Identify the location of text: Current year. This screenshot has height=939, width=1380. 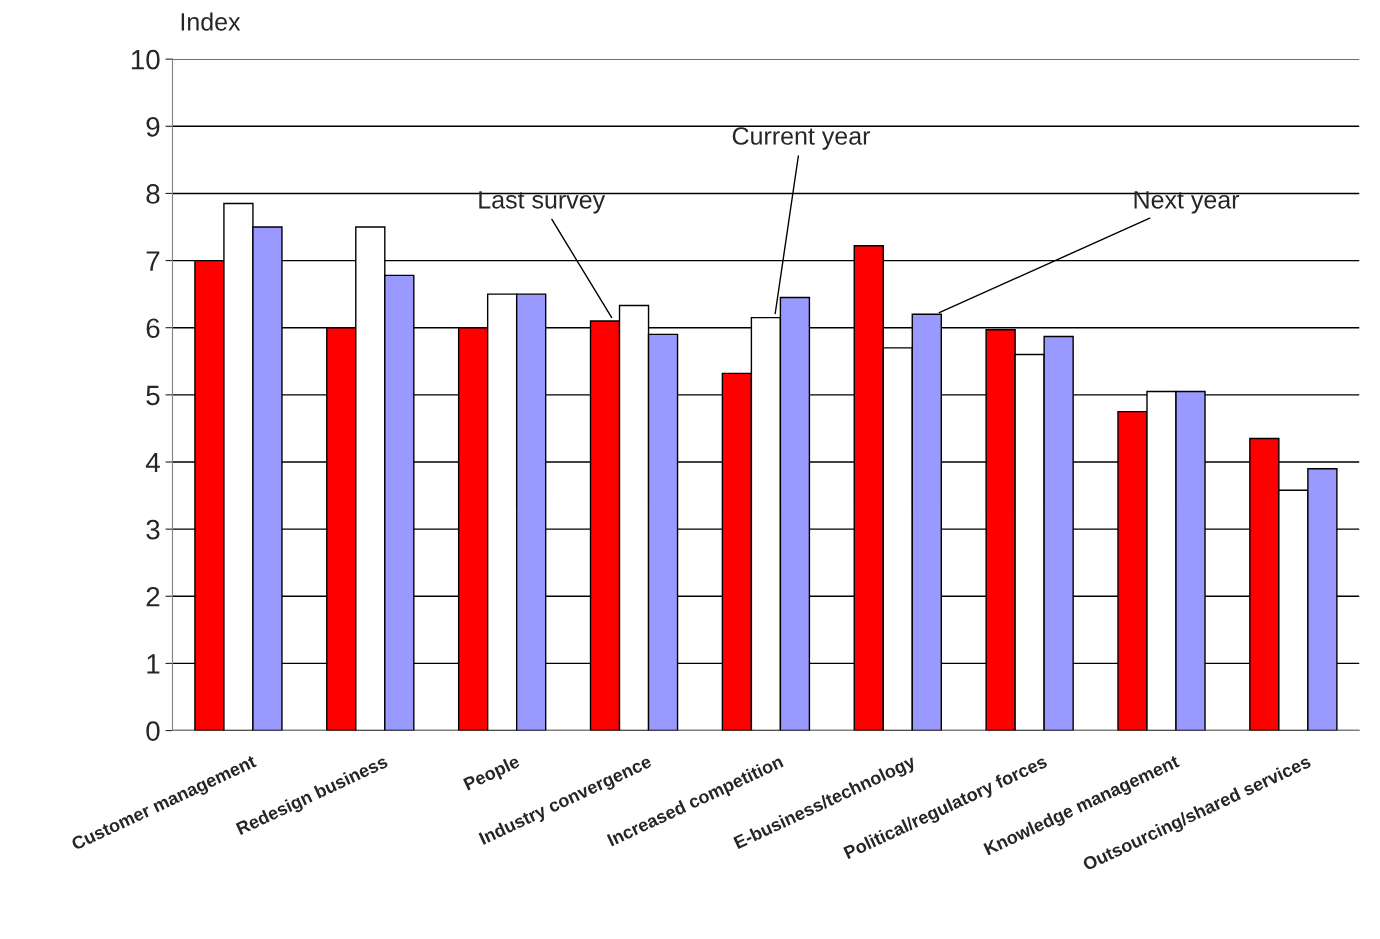
(801, 138).